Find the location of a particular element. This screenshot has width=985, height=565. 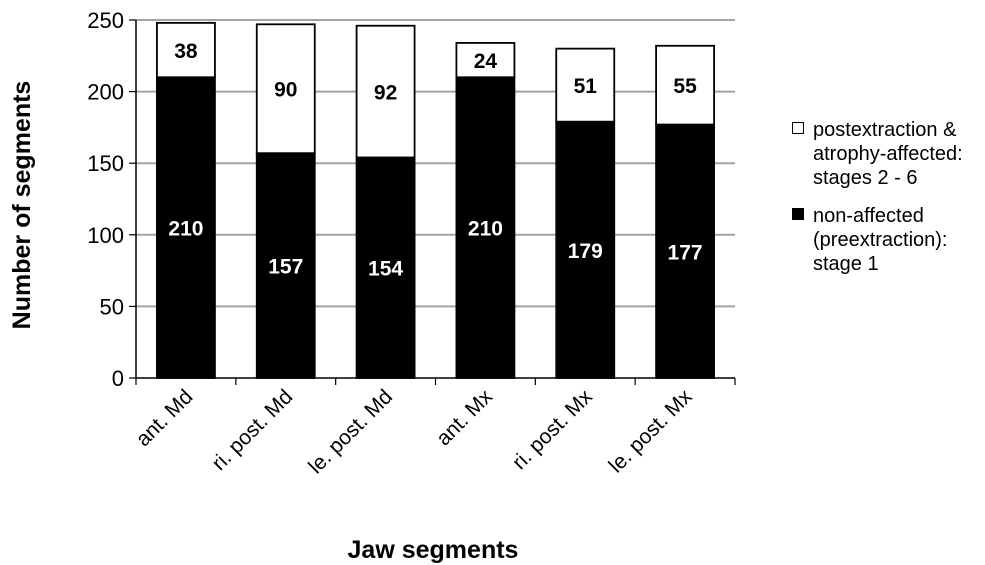

data-label-1-4: 51 is located at coordinates (586, 86).